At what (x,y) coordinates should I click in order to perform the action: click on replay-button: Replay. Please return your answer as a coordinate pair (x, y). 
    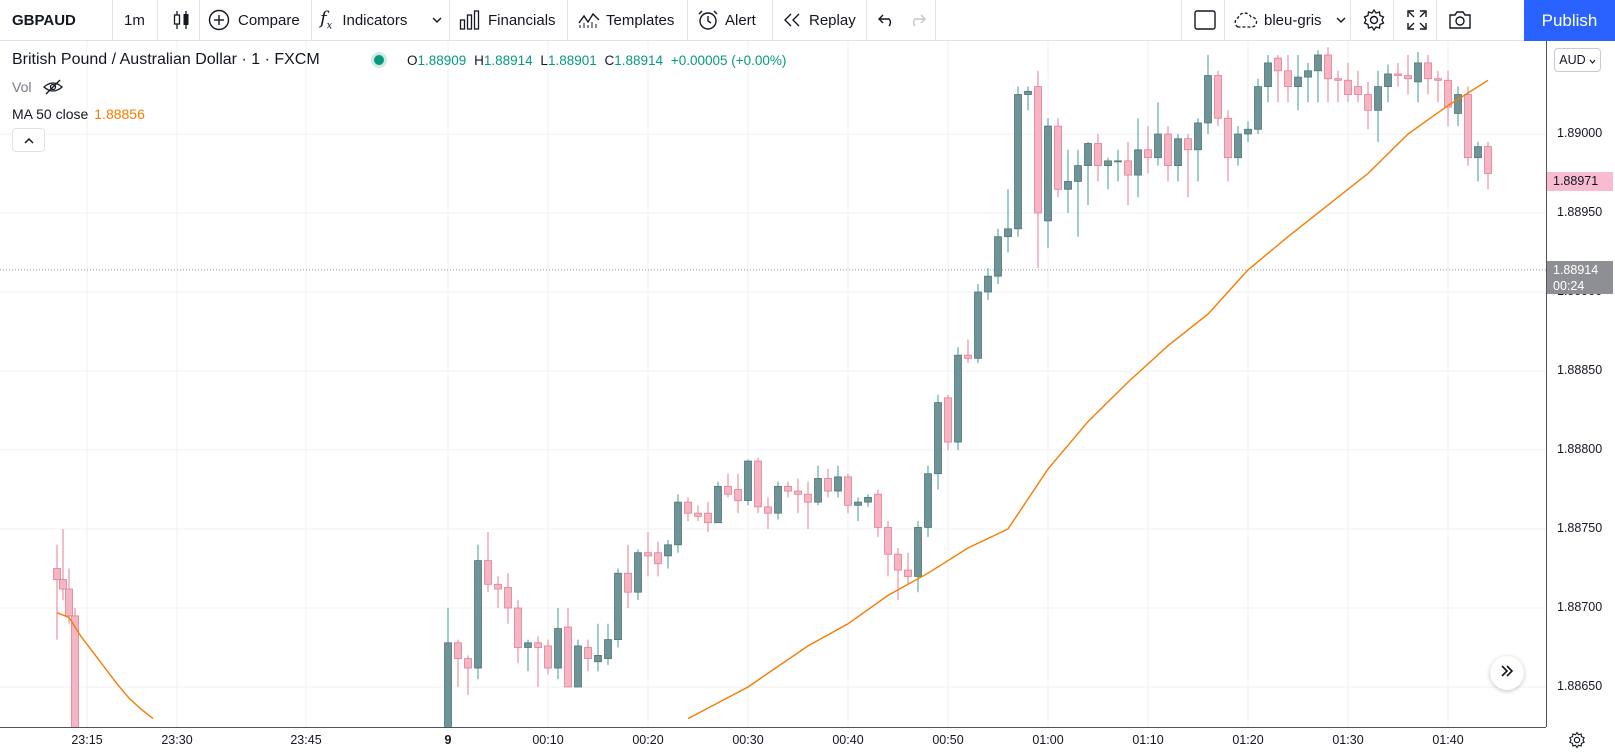
    Looking at the image, I should click on (824, 20).